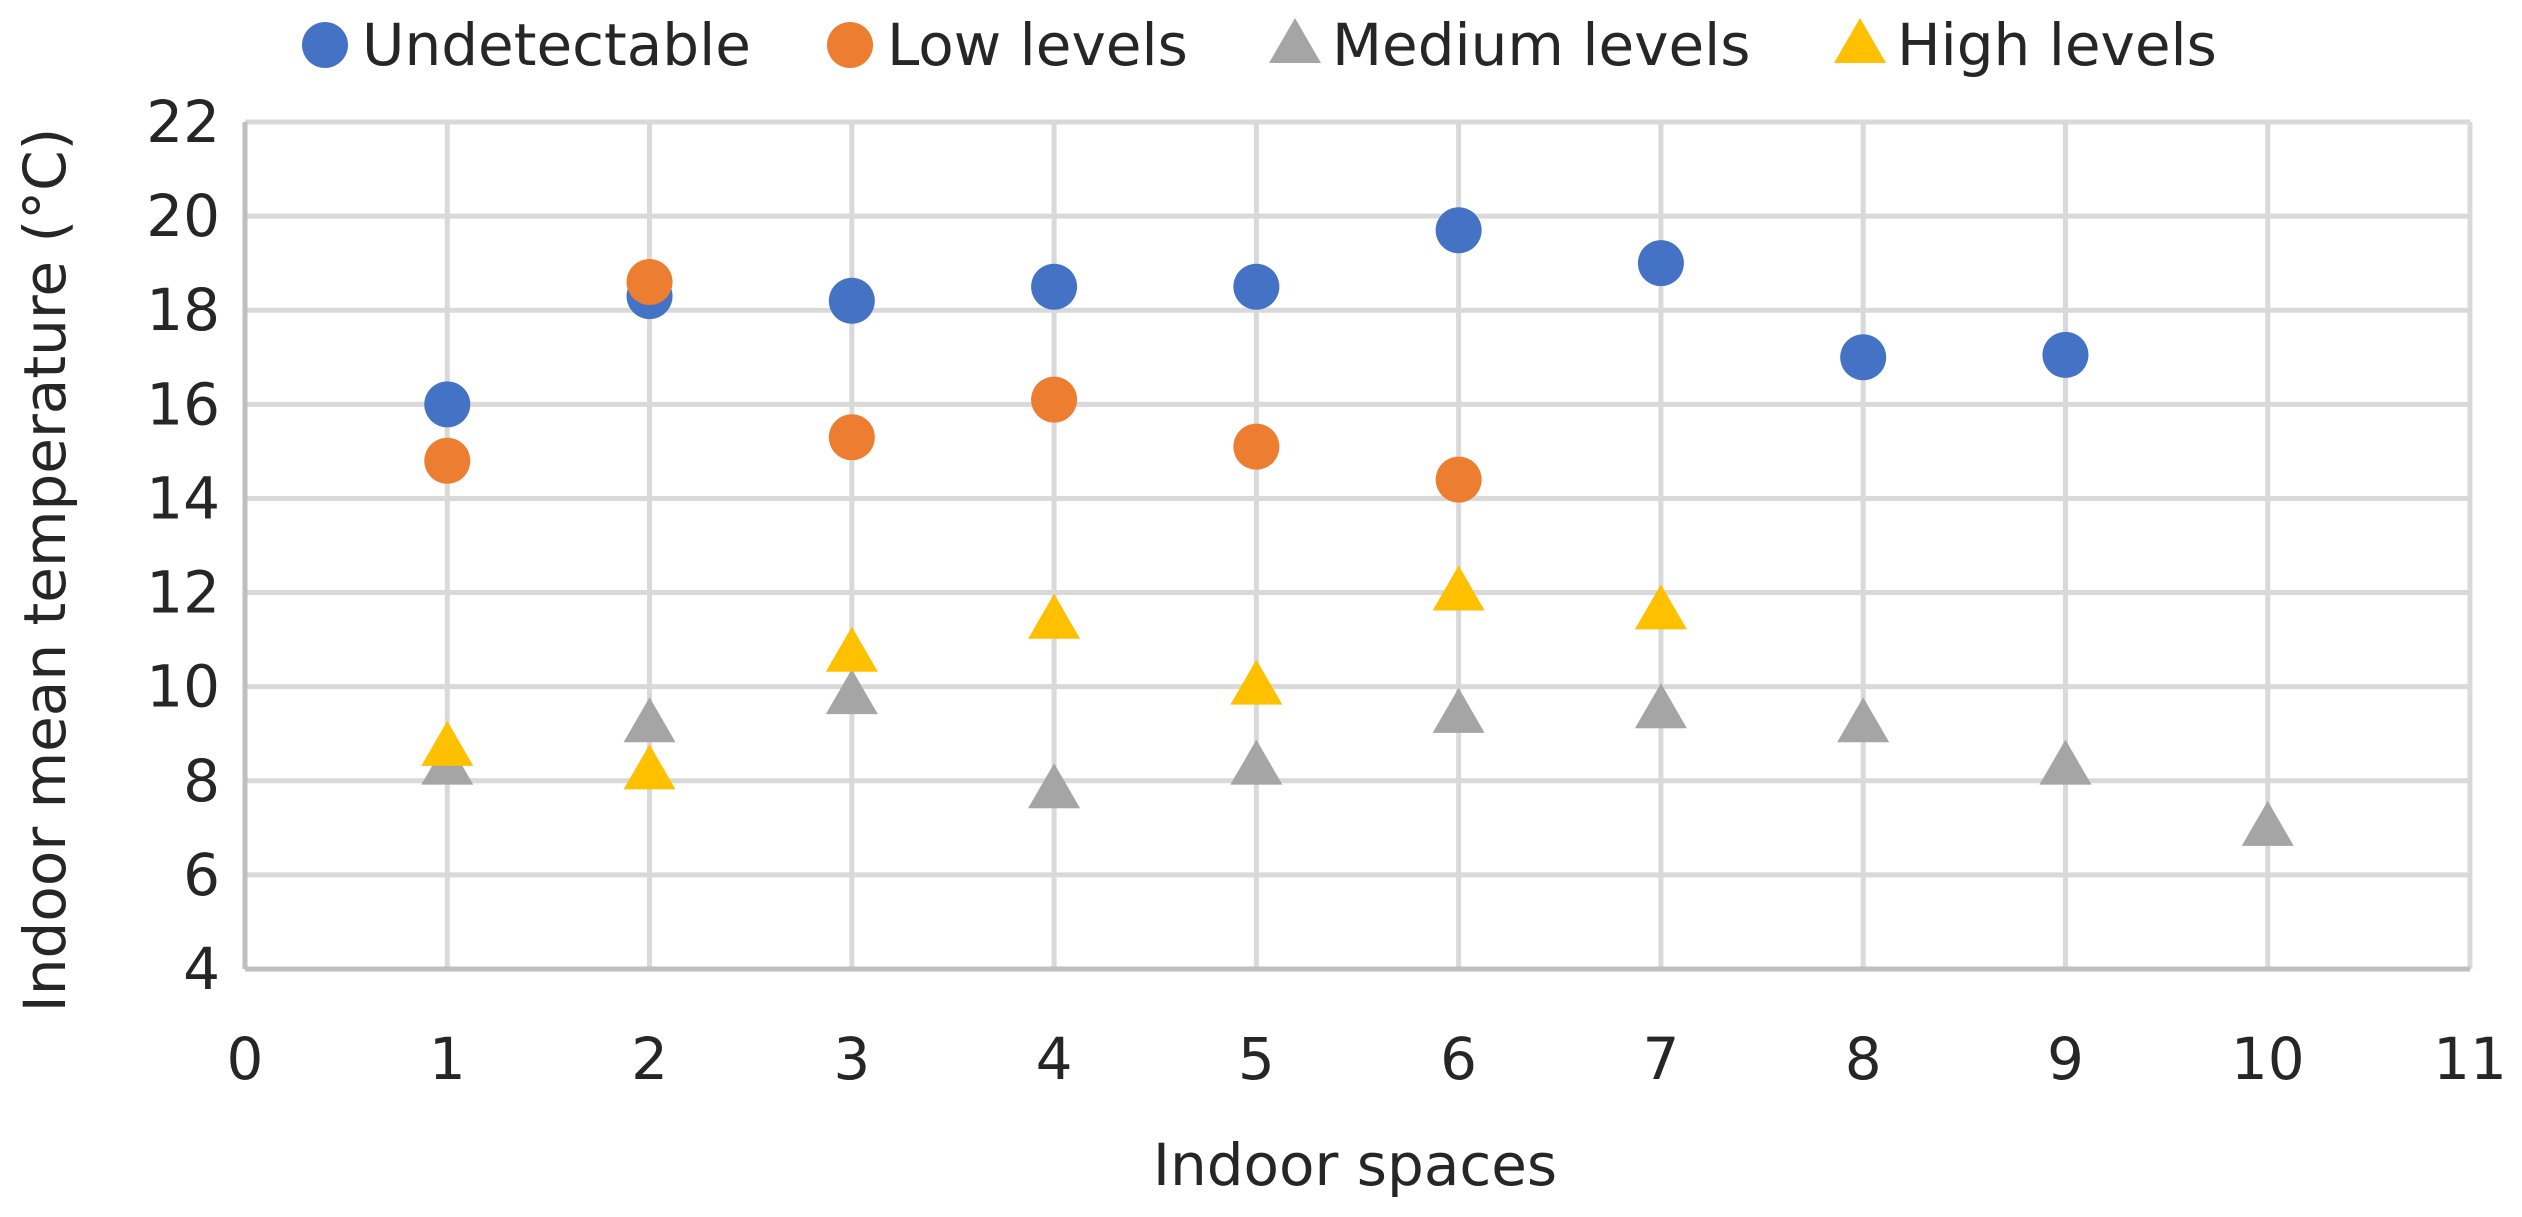  Describe the element at coordinates (2268, 1059) in the screenshot. I see `x-tick-label: 10` at that location.